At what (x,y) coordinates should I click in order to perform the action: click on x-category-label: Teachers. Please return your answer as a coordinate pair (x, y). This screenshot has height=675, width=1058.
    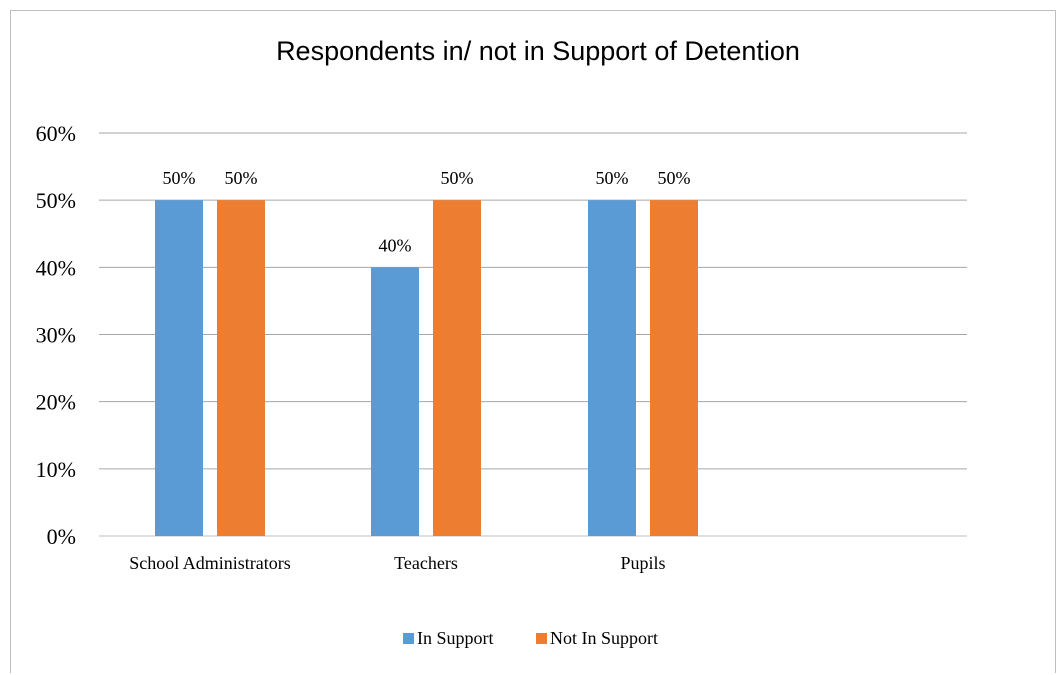
    Looking at the image, I should click on (426, 563).